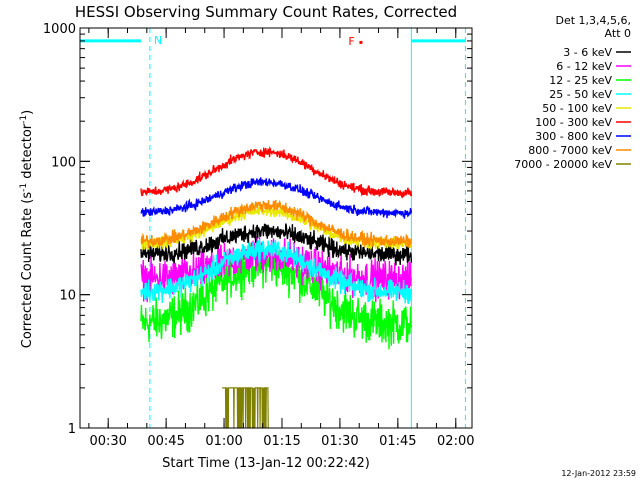 This screenshot has width=640, height=480. What do you see at coordinates (593, 20) in the screenshot?
I see `legend-title-line1: Det 1,3,4,5,6,` at bounding box center [593, 20].